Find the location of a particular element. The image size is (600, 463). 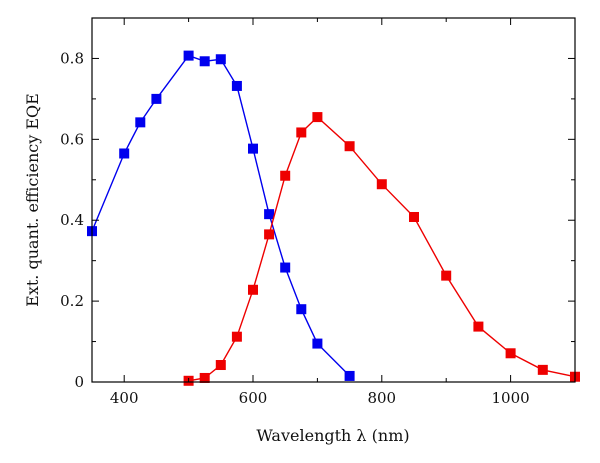

y-axis-title: Ext. quant. efficiency EQE is located at coordinates (32, 200).